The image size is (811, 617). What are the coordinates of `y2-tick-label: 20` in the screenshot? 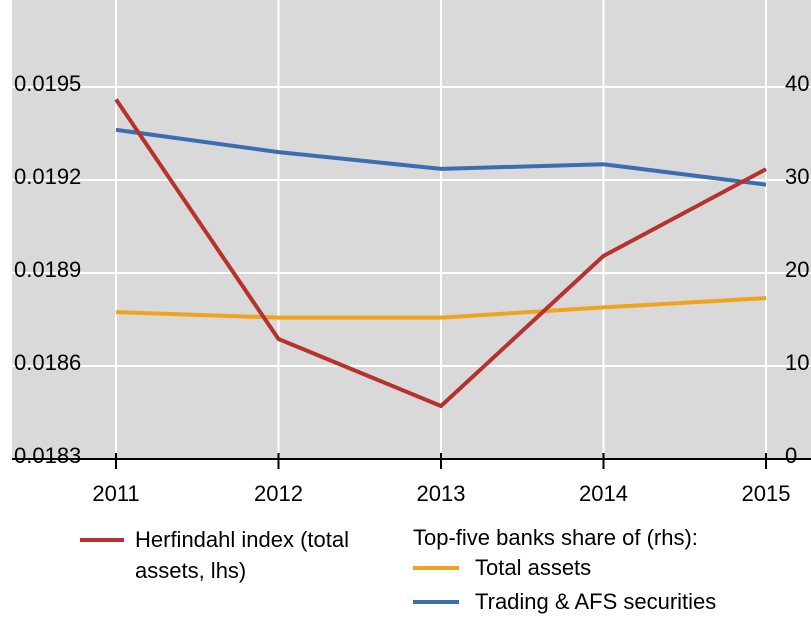 It's located at (797, 269).